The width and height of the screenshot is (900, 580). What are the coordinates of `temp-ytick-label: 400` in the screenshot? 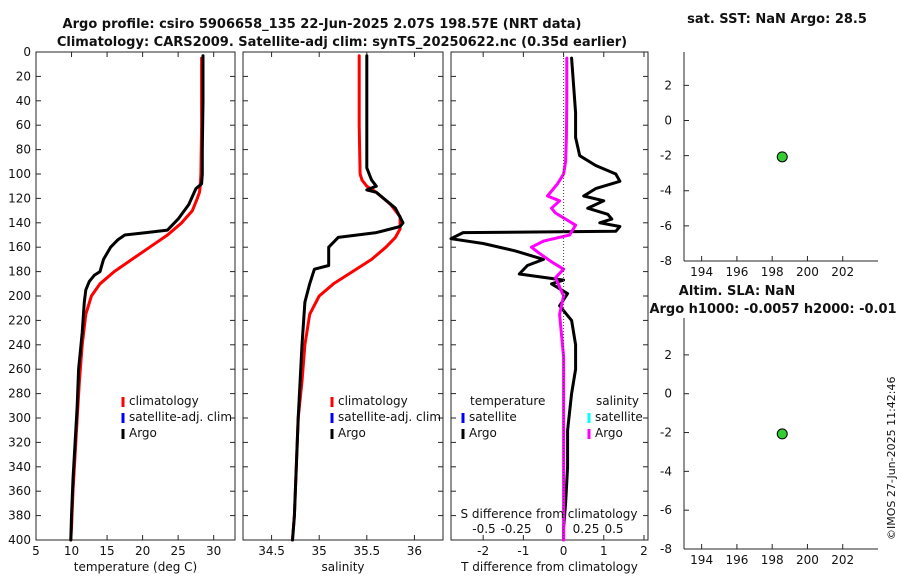 It's located at (19, 540).